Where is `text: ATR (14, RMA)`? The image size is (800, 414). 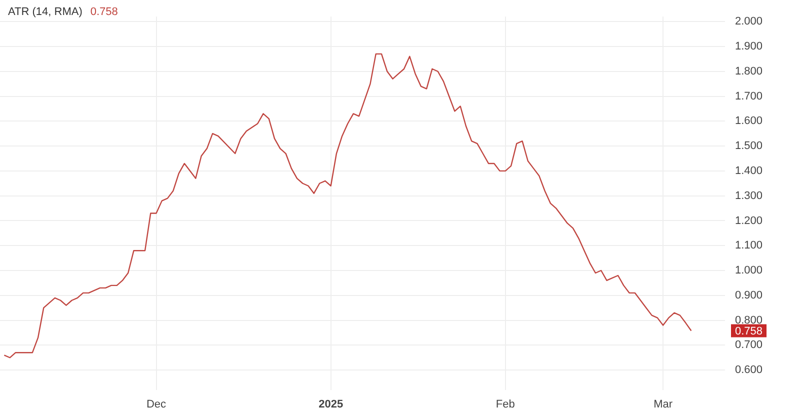 text: ATR (14, RMA) is located at coordinates (45, 12).